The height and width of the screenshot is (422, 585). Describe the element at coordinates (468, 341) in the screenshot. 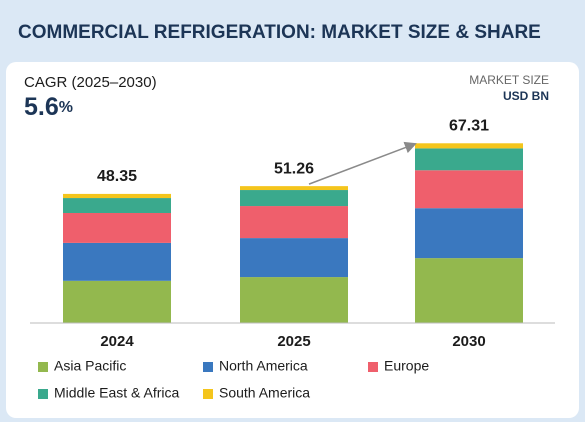

I see `x-tick-label: 2030` at that location.